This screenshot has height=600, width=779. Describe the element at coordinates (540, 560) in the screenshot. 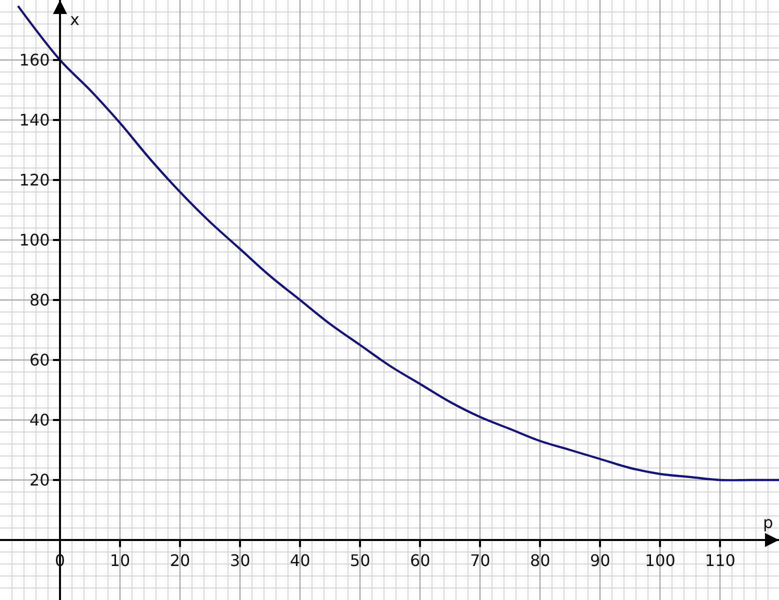

I see `x-tick-label: 80` at that location.